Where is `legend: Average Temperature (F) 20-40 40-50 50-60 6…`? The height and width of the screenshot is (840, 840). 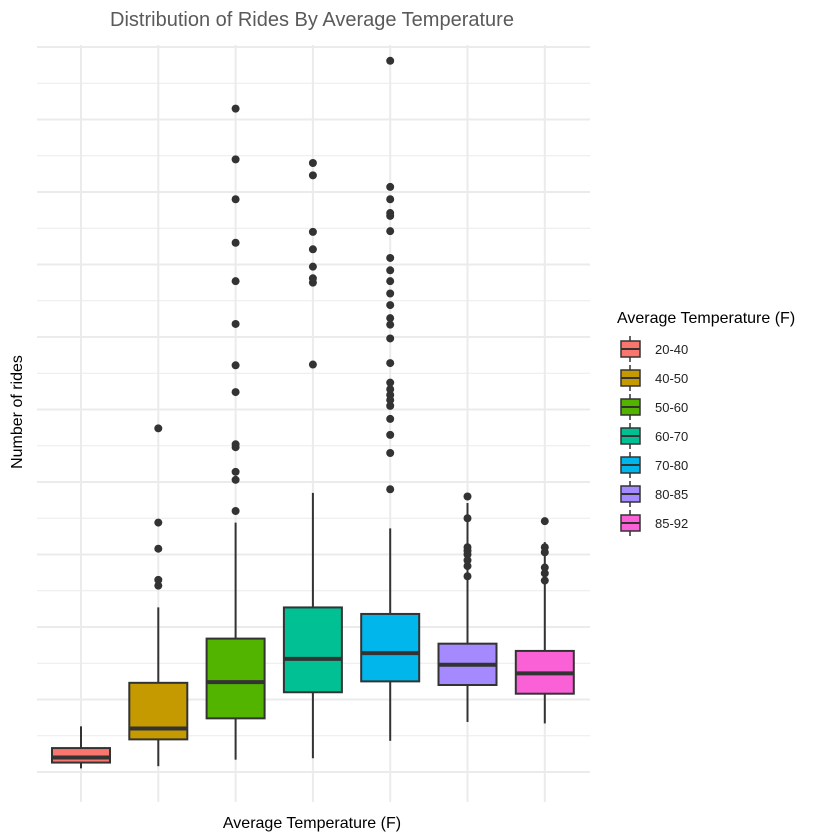
legend: Average Temperature (F) 20-40 40-50 50-60 6… is located at coordinates (706, 423).